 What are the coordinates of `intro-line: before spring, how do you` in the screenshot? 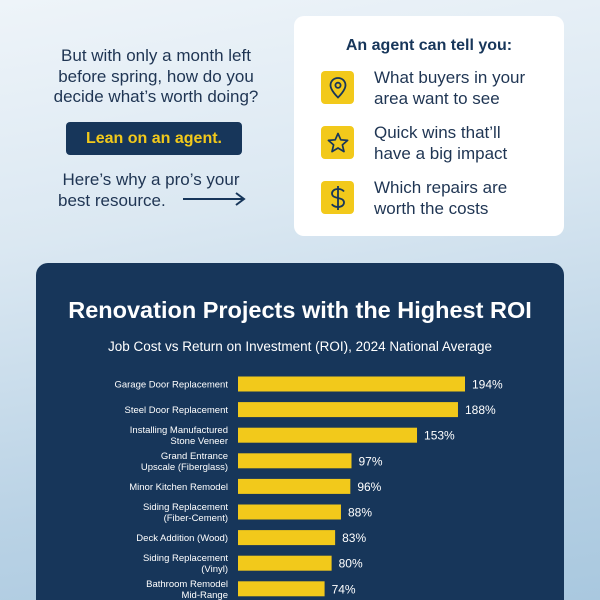 It's located at (156, 76).